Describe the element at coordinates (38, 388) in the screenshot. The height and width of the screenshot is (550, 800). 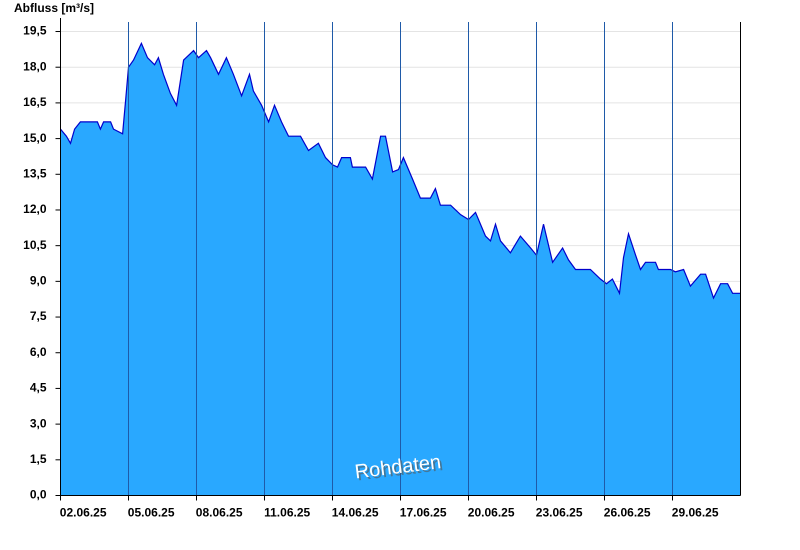
I see `y-tick-label: 4,5` at that location.